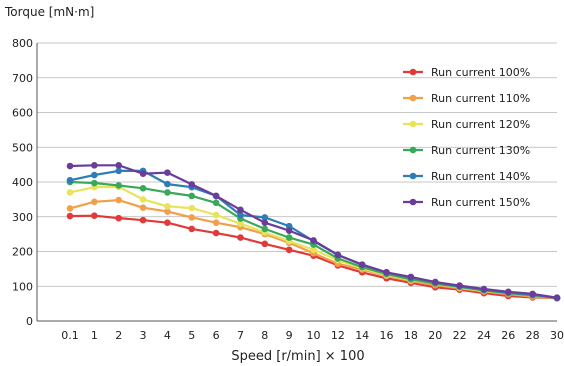  Describe the element at coordinates (480, 202) in the screenshot. I see `legend-label: Run current 150%` at that location.